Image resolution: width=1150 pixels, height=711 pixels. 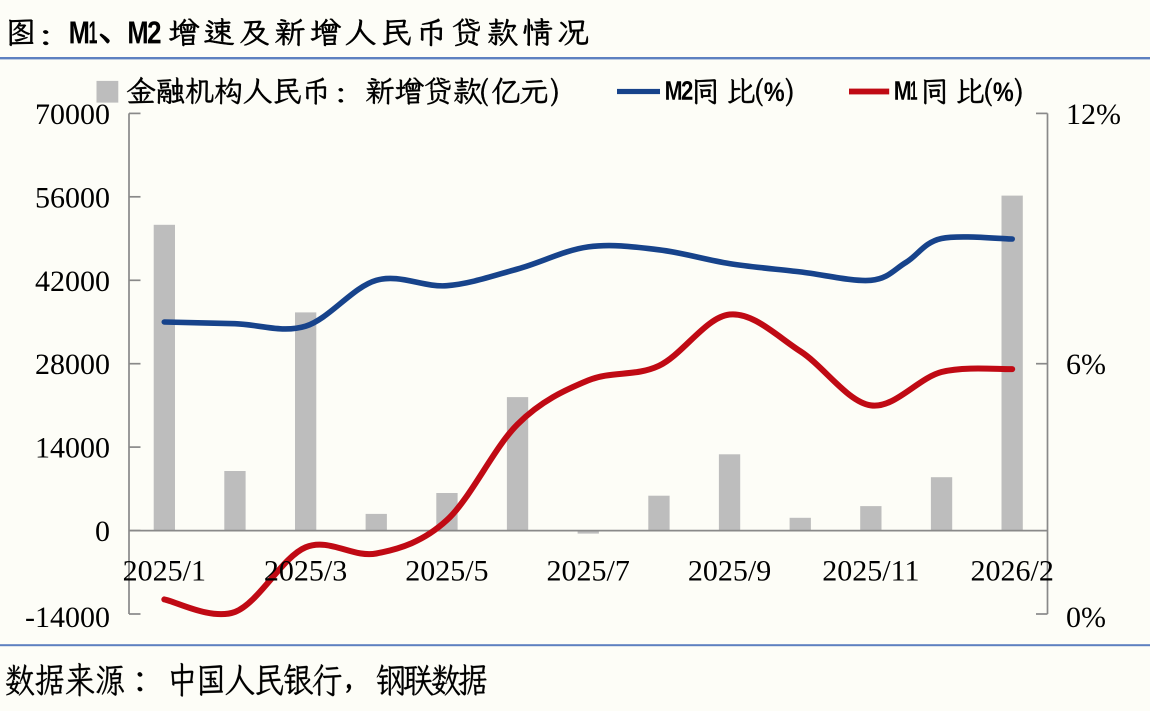 What do you see at coordinates (1086, 364) in the screenshot?
I see `svg-text: 6%` at bounding box center [1086, 364].